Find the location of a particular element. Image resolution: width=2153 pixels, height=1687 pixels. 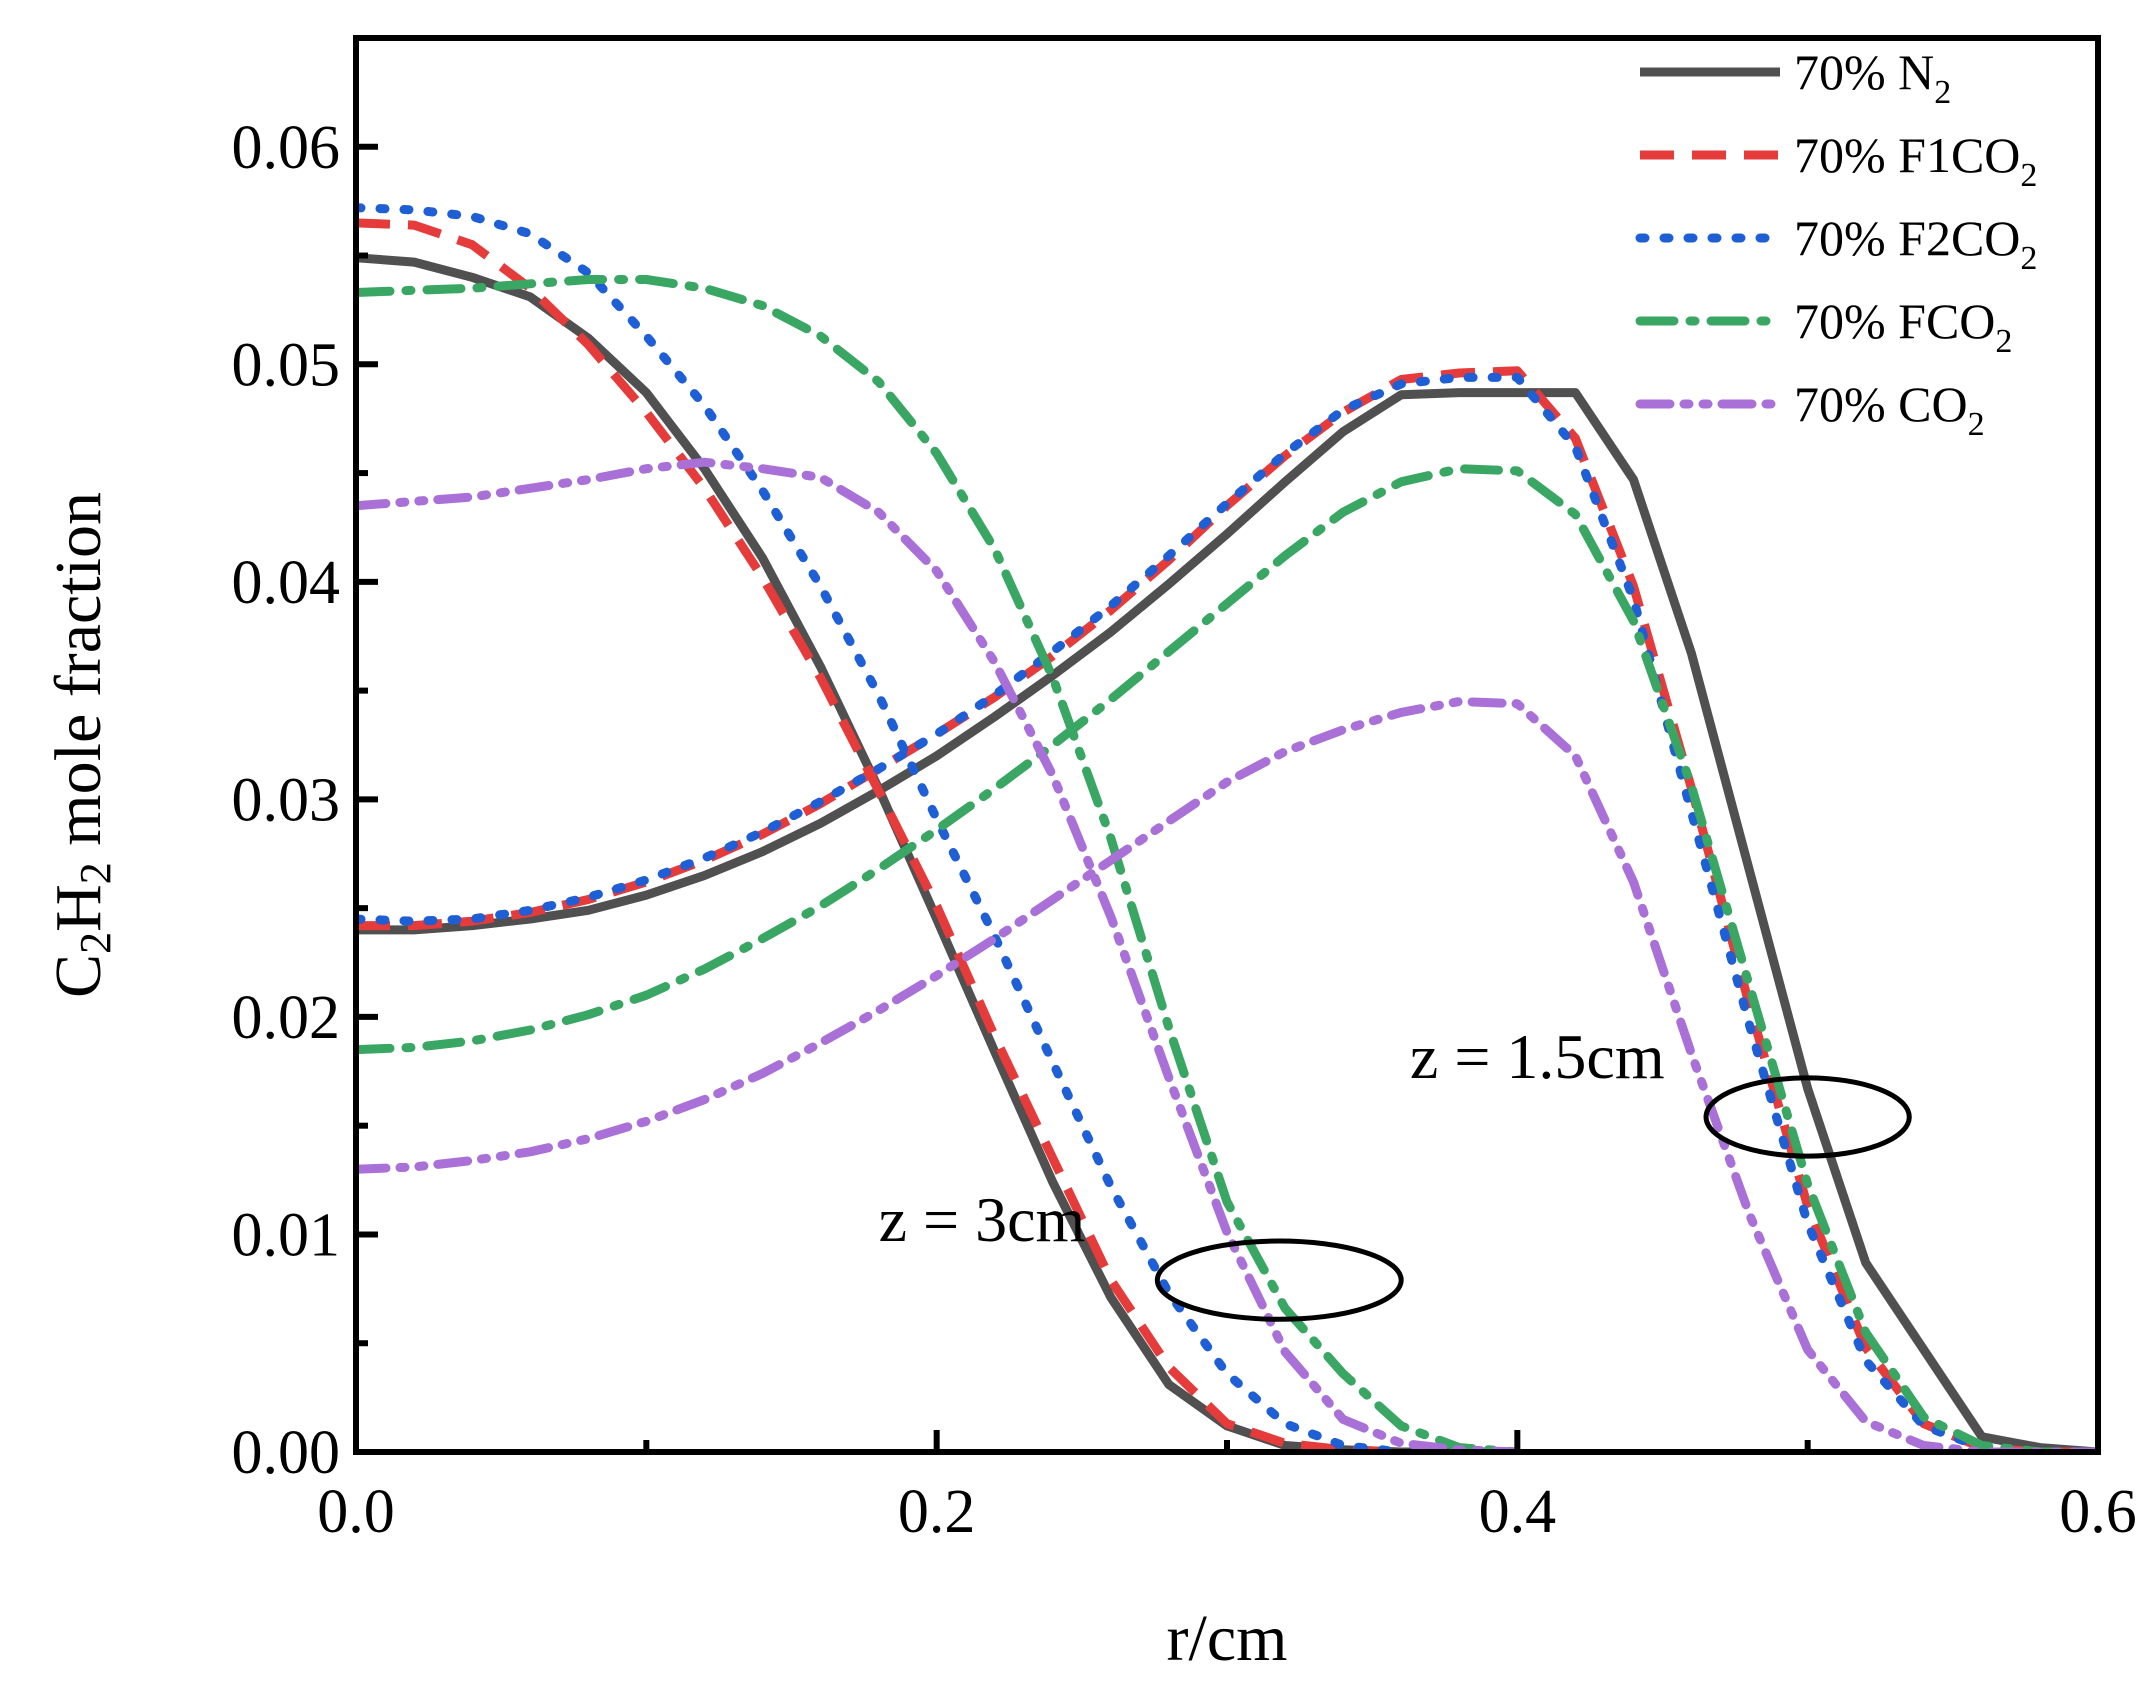

legend-label-1: 70% F1CO2 is located at coordinates (1915, 160).